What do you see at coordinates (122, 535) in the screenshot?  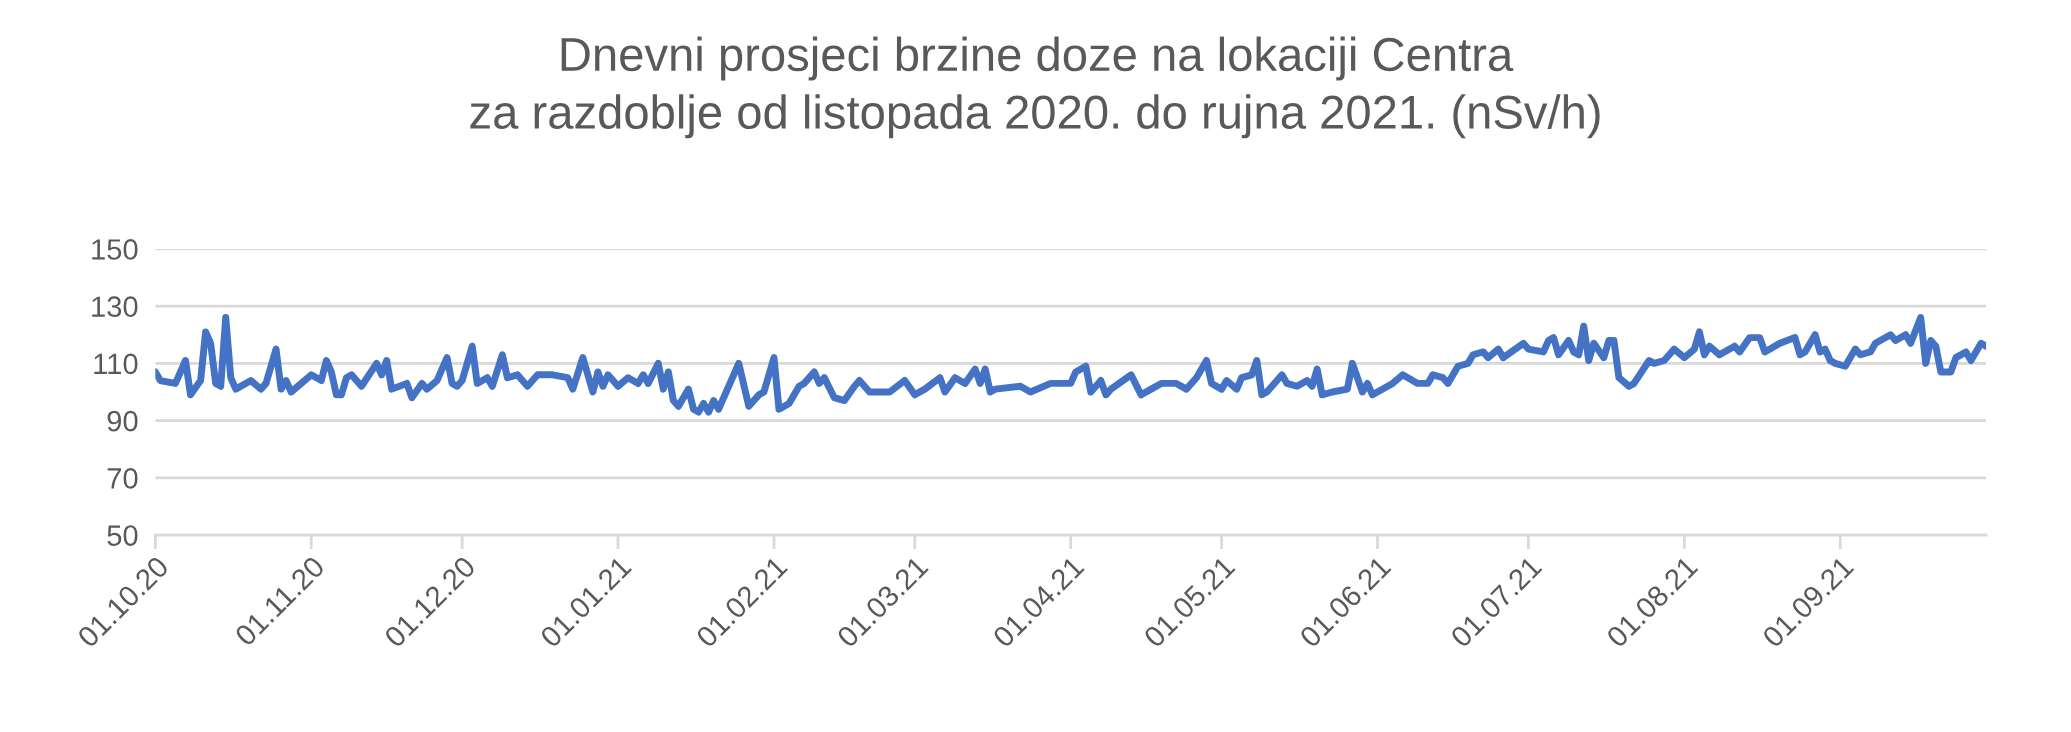 I see `y-tick-label: 50` at bounding box center [122, 535].